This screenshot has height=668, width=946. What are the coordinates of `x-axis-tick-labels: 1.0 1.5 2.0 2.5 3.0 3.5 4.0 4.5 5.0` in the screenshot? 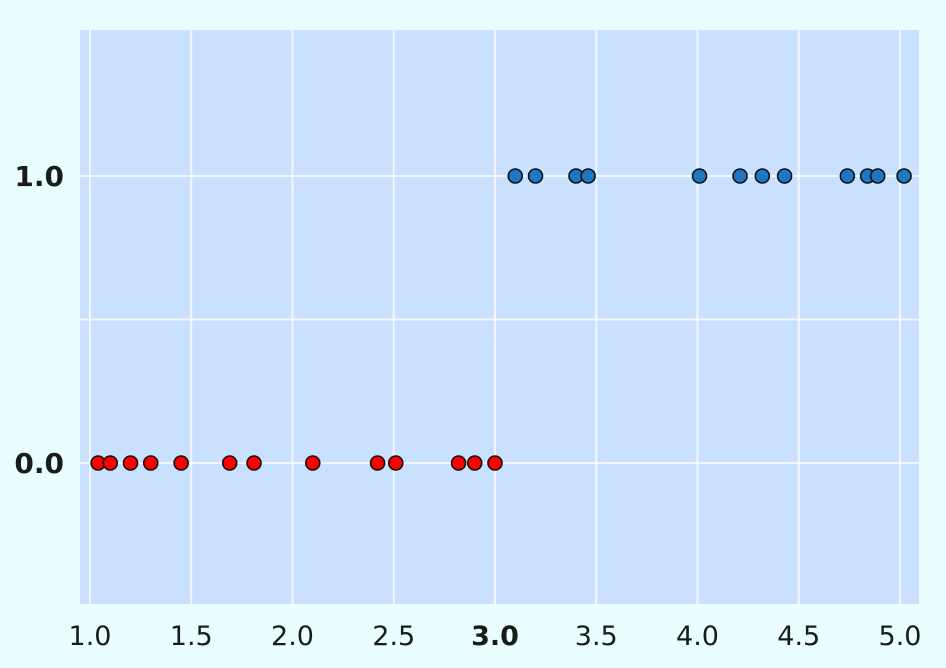 It's located at (495, 636).